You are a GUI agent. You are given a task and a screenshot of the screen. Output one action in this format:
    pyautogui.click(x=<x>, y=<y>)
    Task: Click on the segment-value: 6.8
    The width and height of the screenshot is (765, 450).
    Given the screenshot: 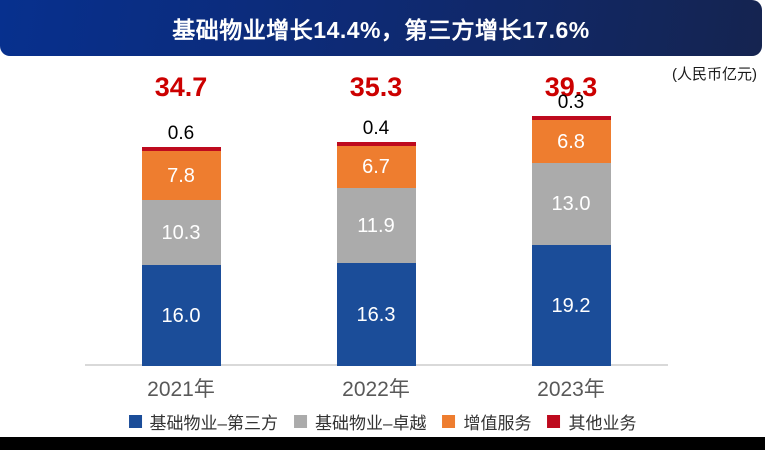 What is the action you would take?
    pyautogui.click(x=571, y=141)
    